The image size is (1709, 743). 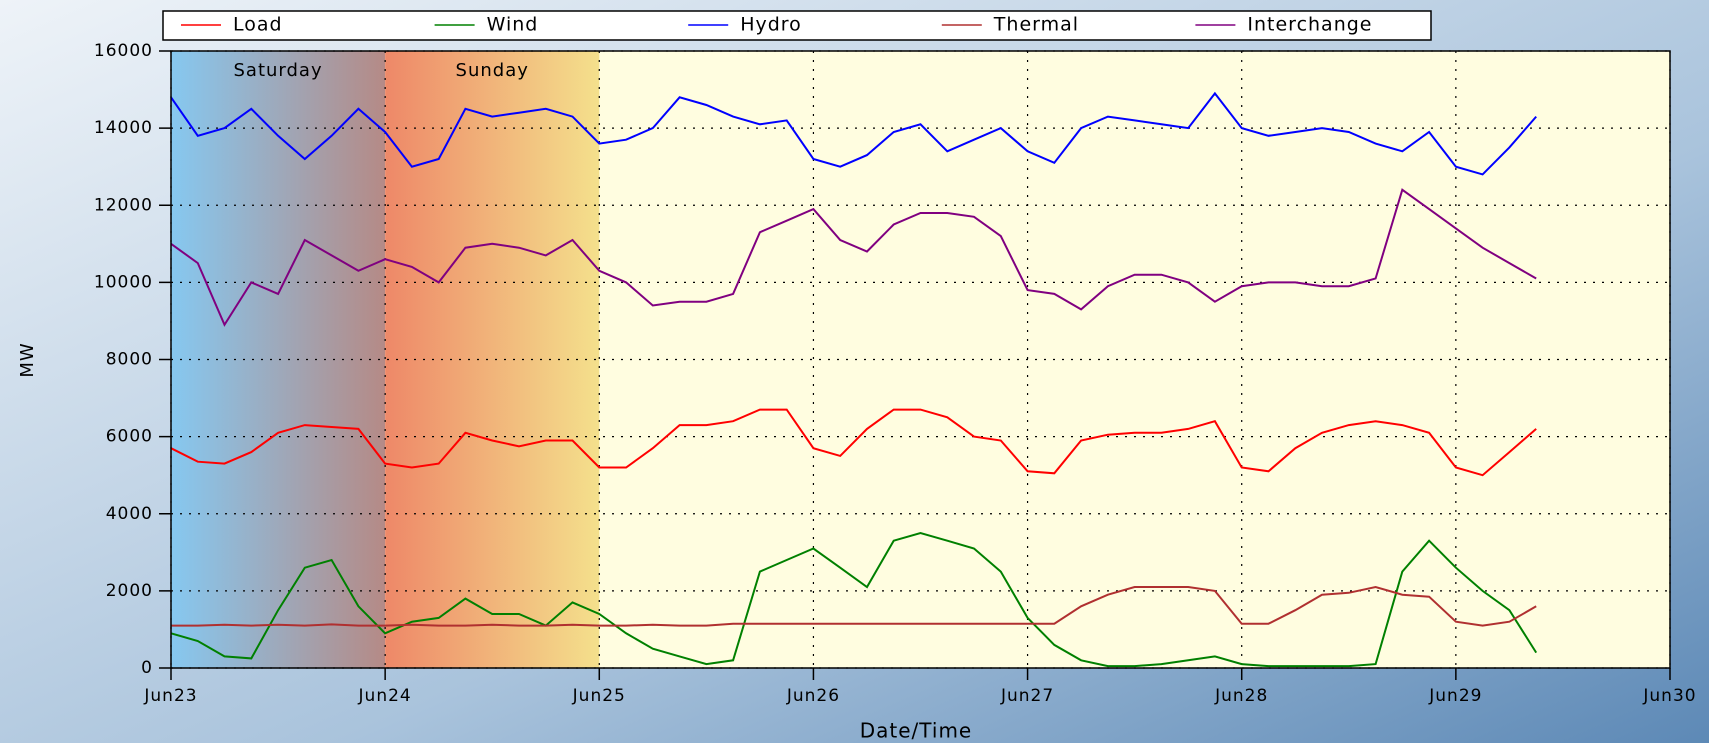 I want to click on legend-label: Load, so click(x=258, y=25).